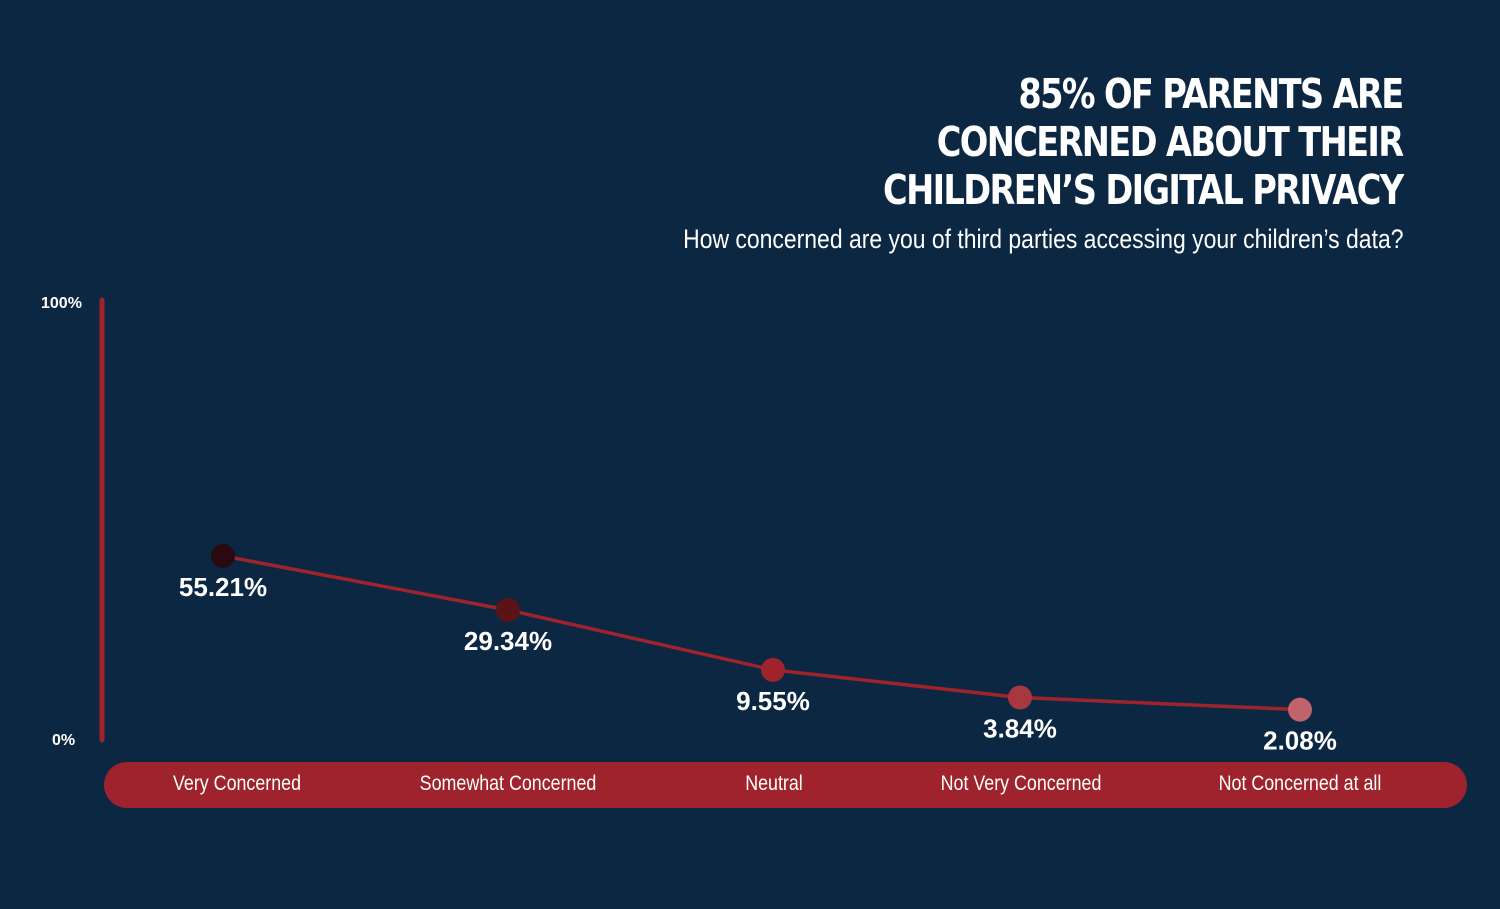 Image resolution: width=1500 pixels, height=909 pixels. What do you see at coordinates (61, 303) in the screenshot?
I see `y-tick-label: 100%` at bounding box center [61, 303].